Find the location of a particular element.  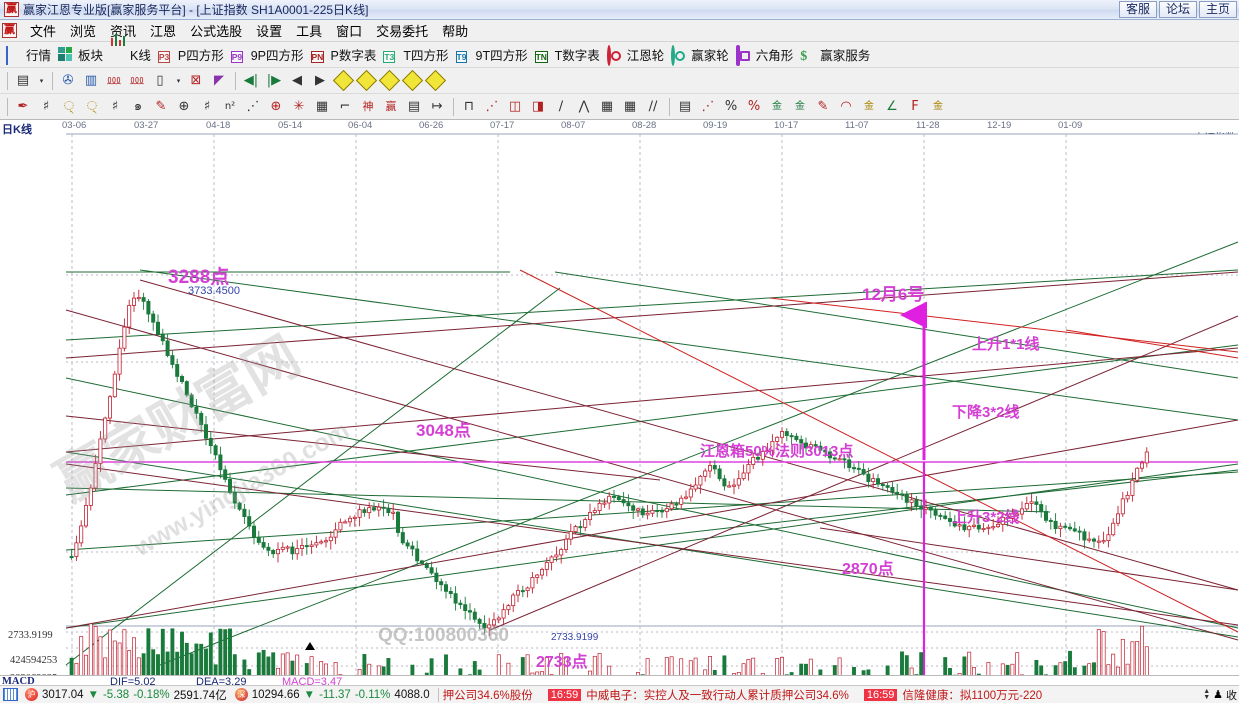

status-controls: ▲ ▼ ♟ 收 is located at coordinates (1221, 695).